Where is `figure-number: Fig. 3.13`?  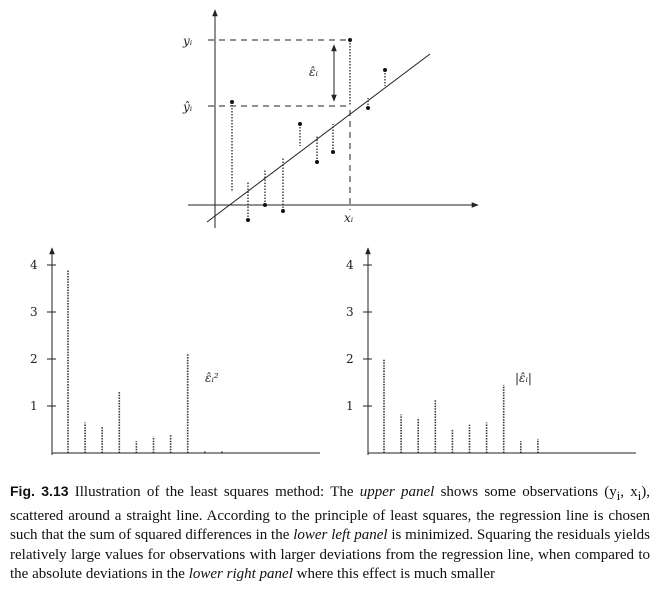 figure-number: Fig. 3.13 is located at coordinates (39, 491).